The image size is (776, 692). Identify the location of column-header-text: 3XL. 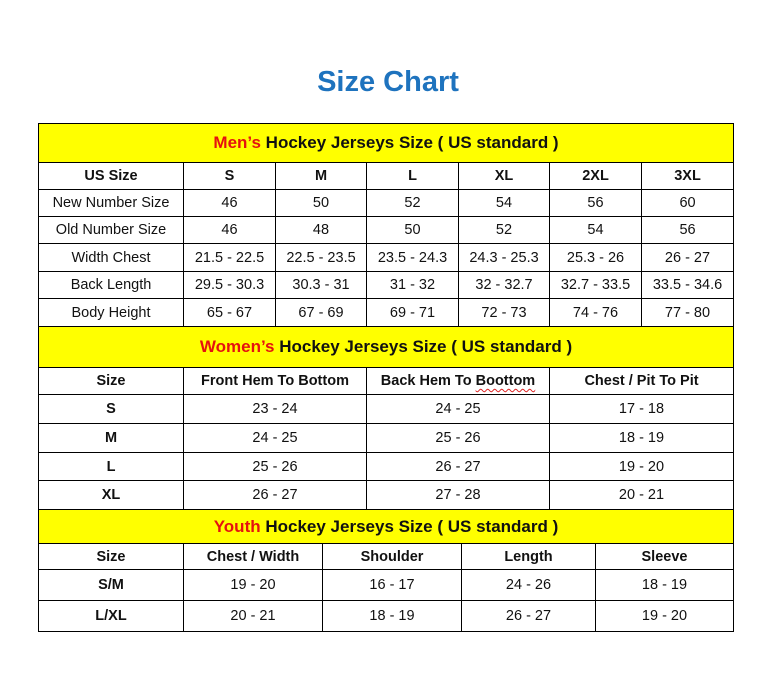
(687, 176).